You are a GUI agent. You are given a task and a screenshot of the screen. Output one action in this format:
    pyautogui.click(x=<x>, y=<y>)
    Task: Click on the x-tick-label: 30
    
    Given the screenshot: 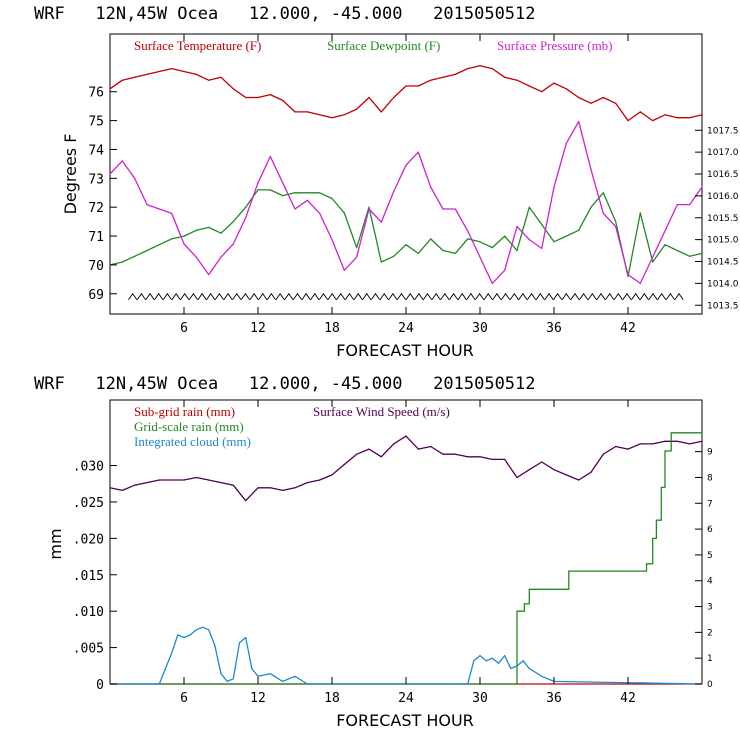 What is the action you would take?
    pyautogui.click(x=480, y=328)
    